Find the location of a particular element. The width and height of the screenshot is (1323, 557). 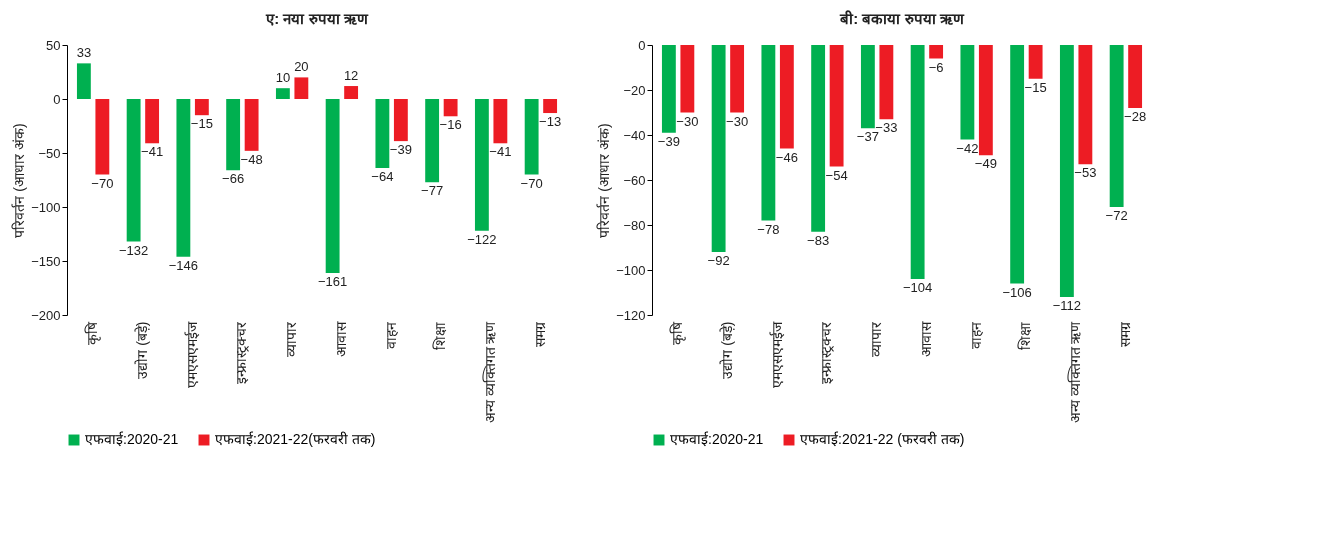

data-label: −16 is located at coordinates (450, 125).